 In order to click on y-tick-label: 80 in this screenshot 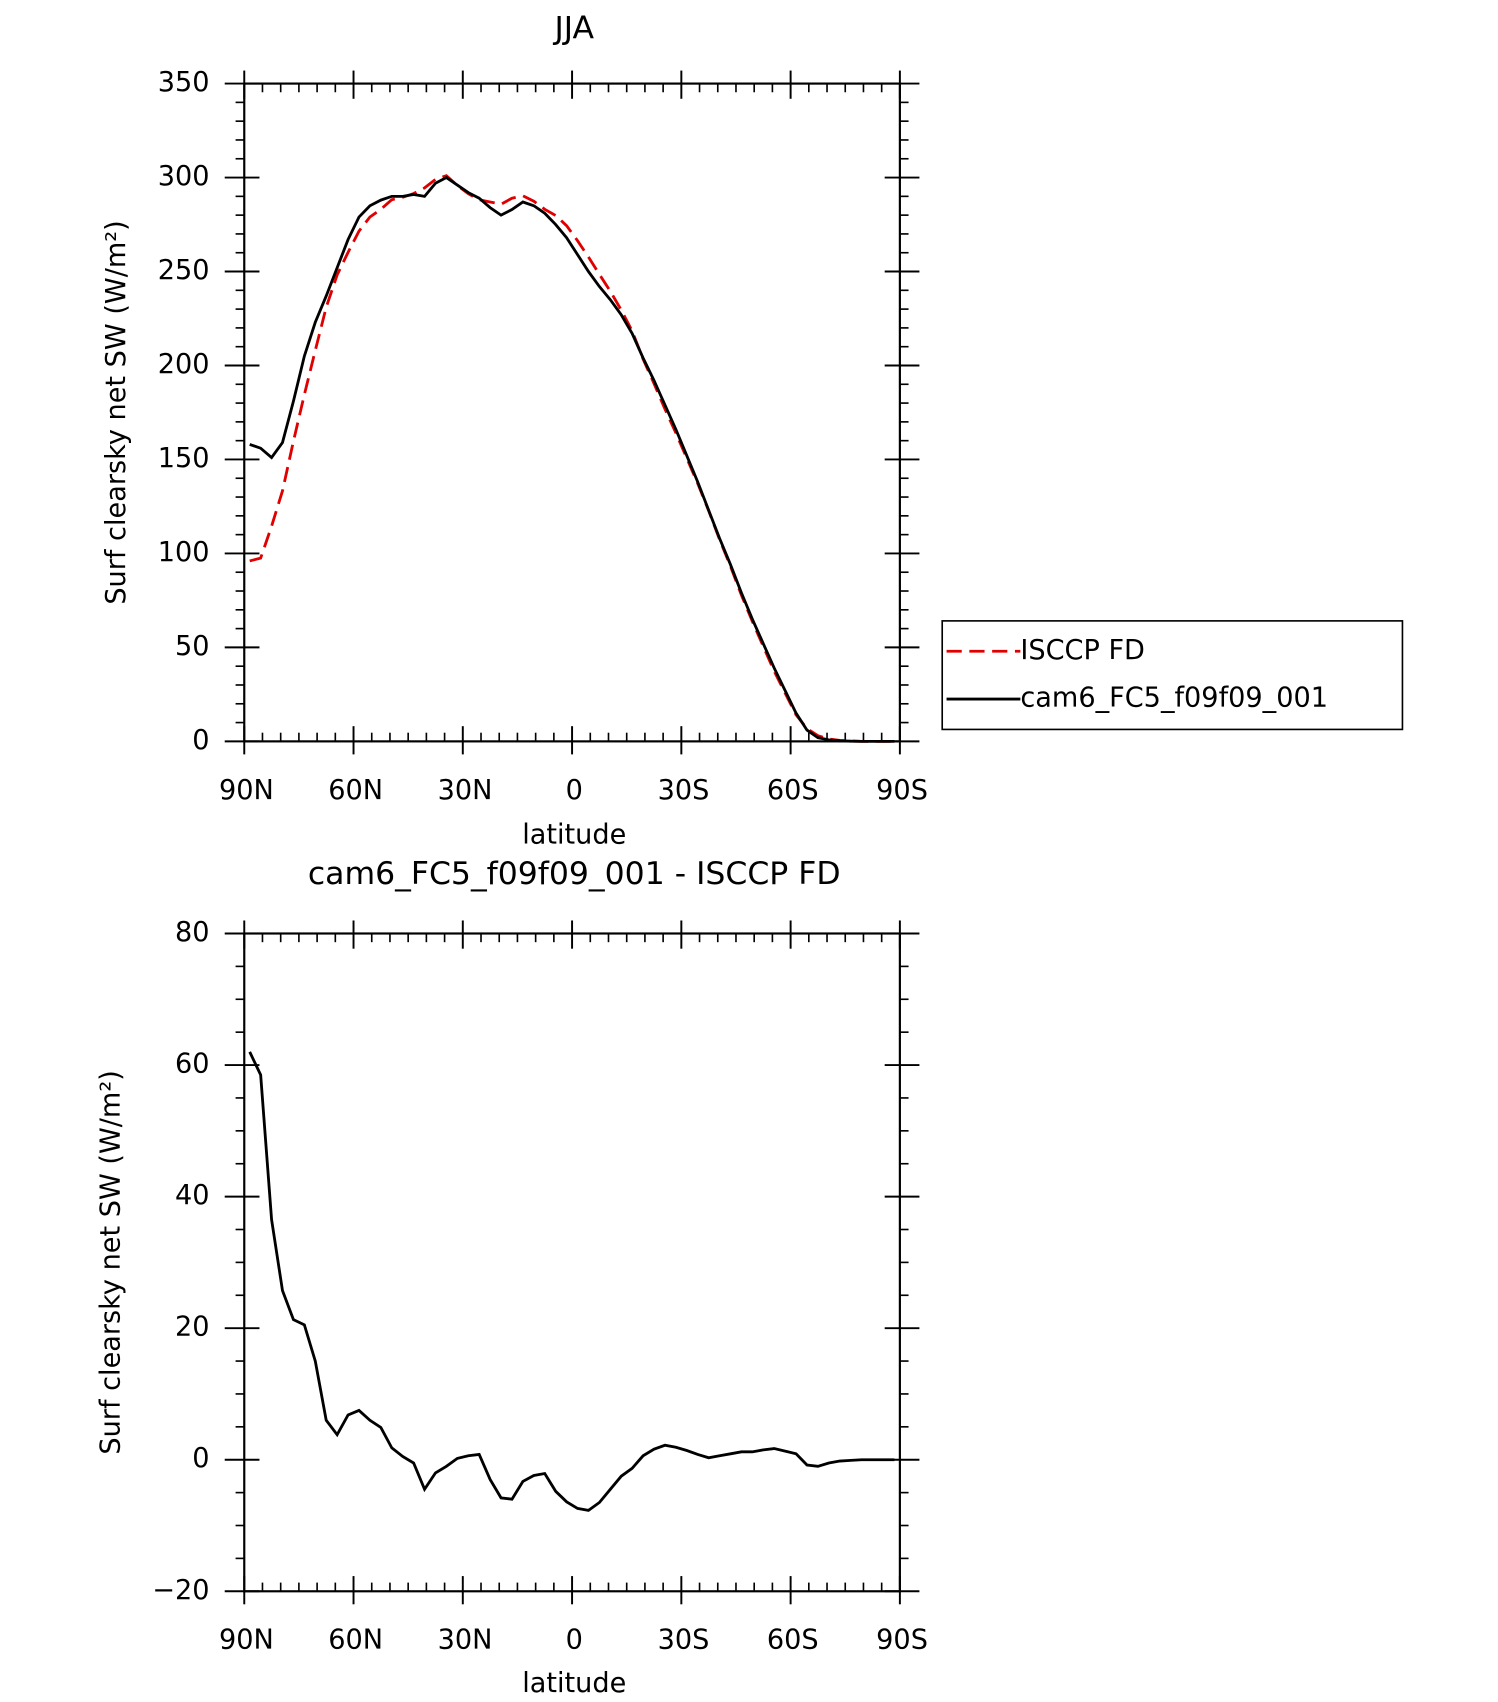, I will do `click(192, 932)`.